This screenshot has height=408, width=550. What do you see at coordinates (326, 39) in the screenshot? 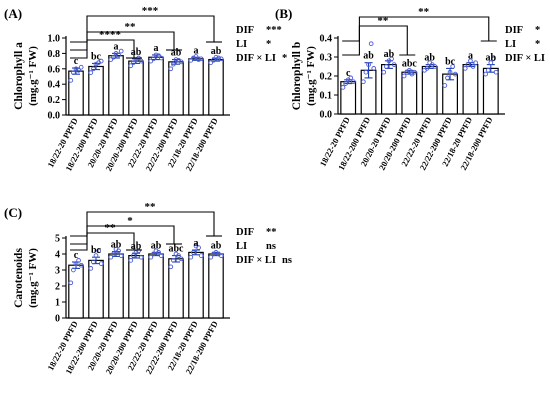
I see `y-tick-label: 0.4` at bounding box center [326, 39].